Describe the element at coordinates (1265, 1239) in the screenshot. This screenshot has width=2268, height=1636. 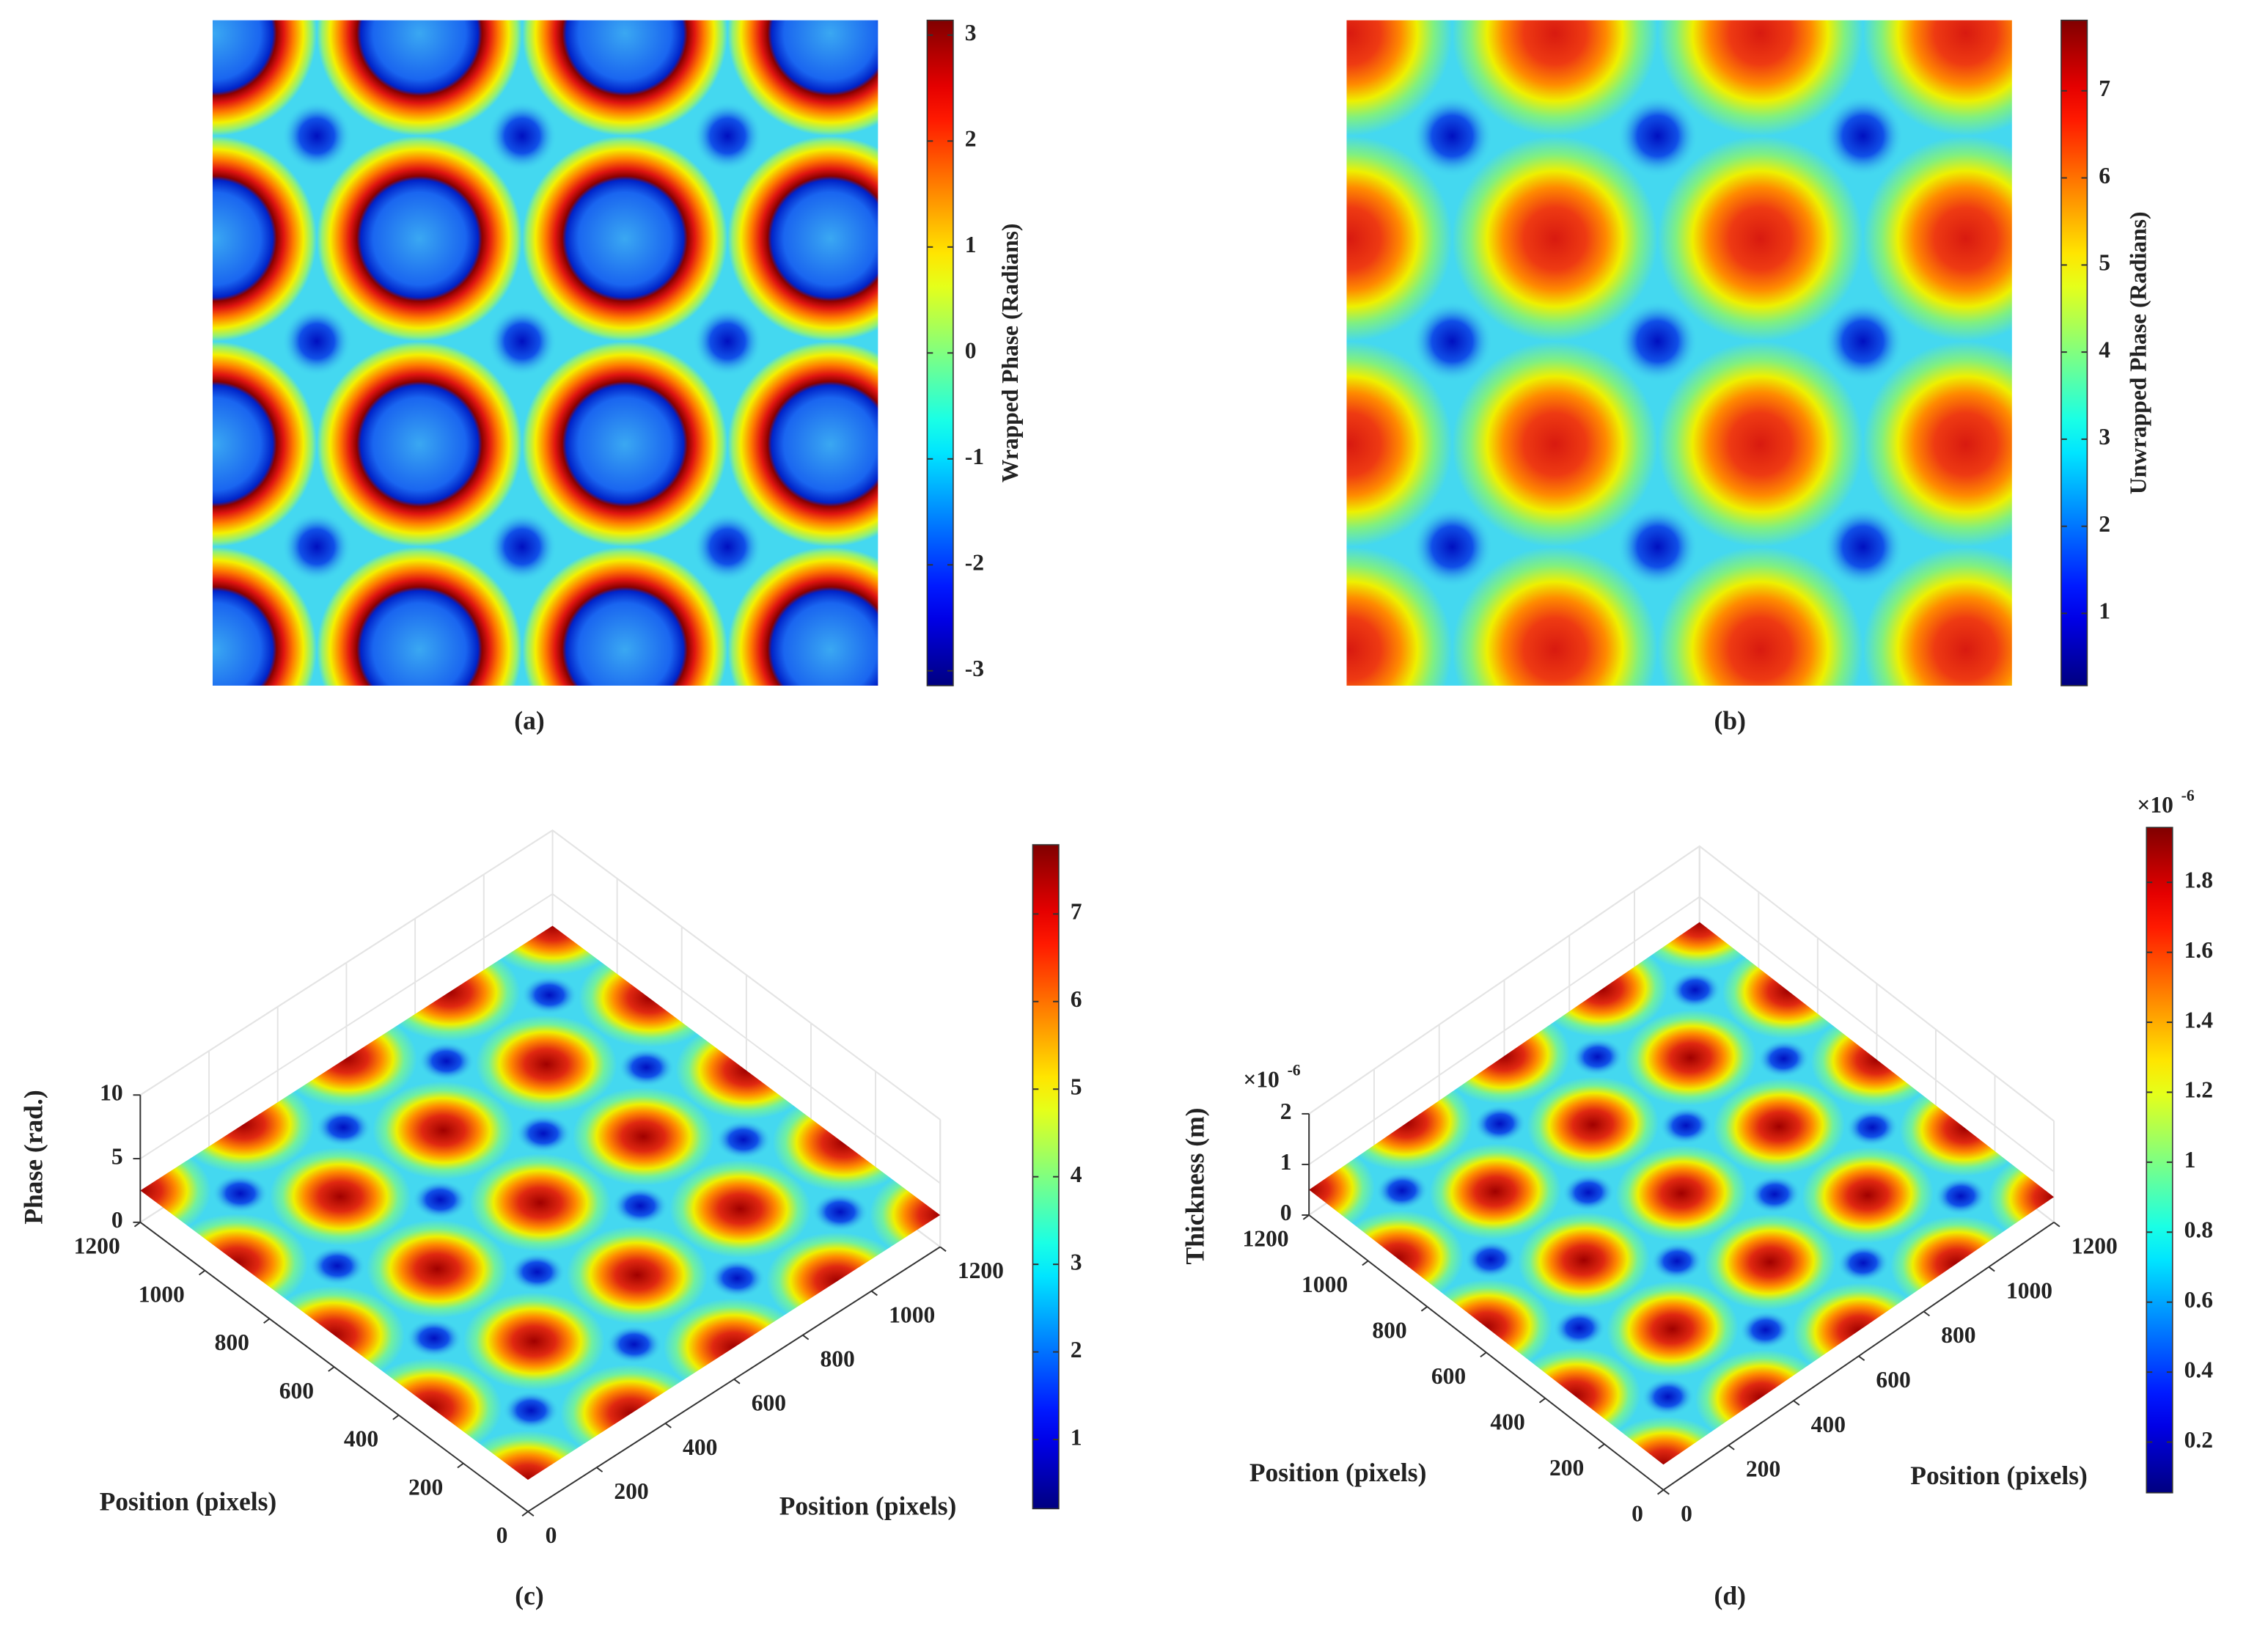
I see `x-tick-label: 1200` at that location.